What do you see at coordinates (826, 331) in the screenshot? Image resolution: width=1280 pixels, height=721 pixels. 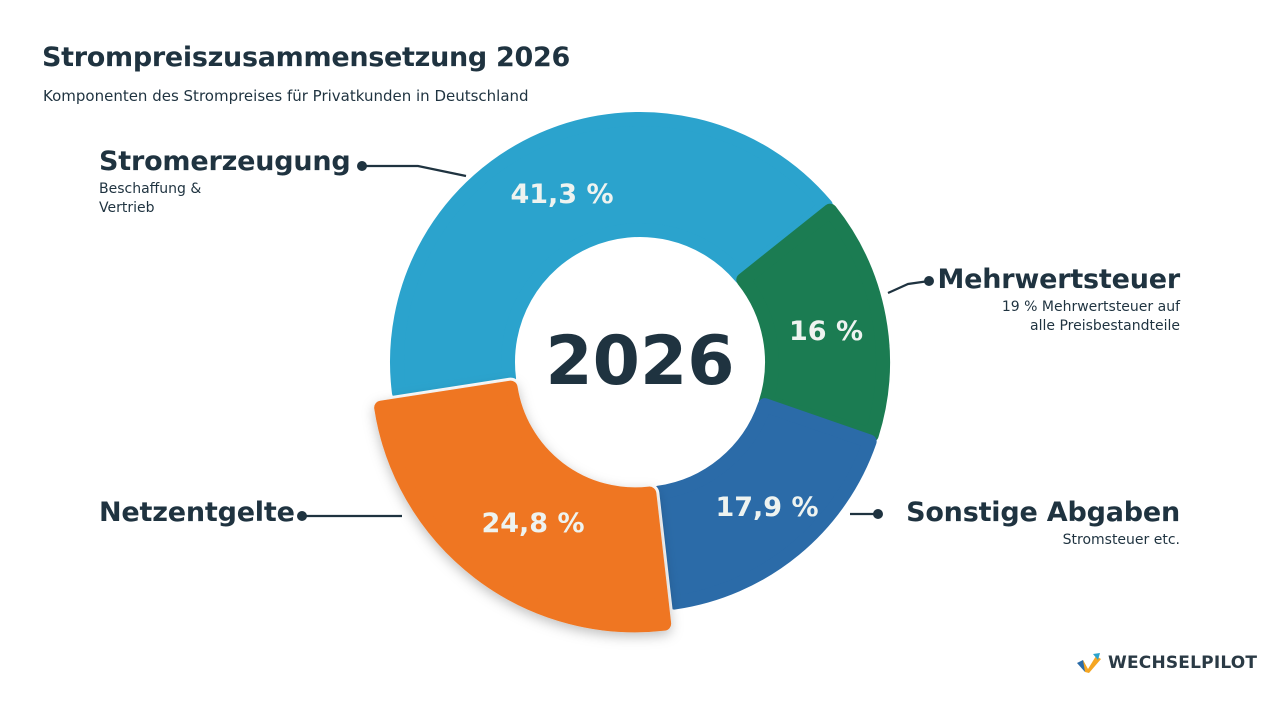 I see `pct-mehrwertsteuer: 16 %` at bounding box center [826, 331].